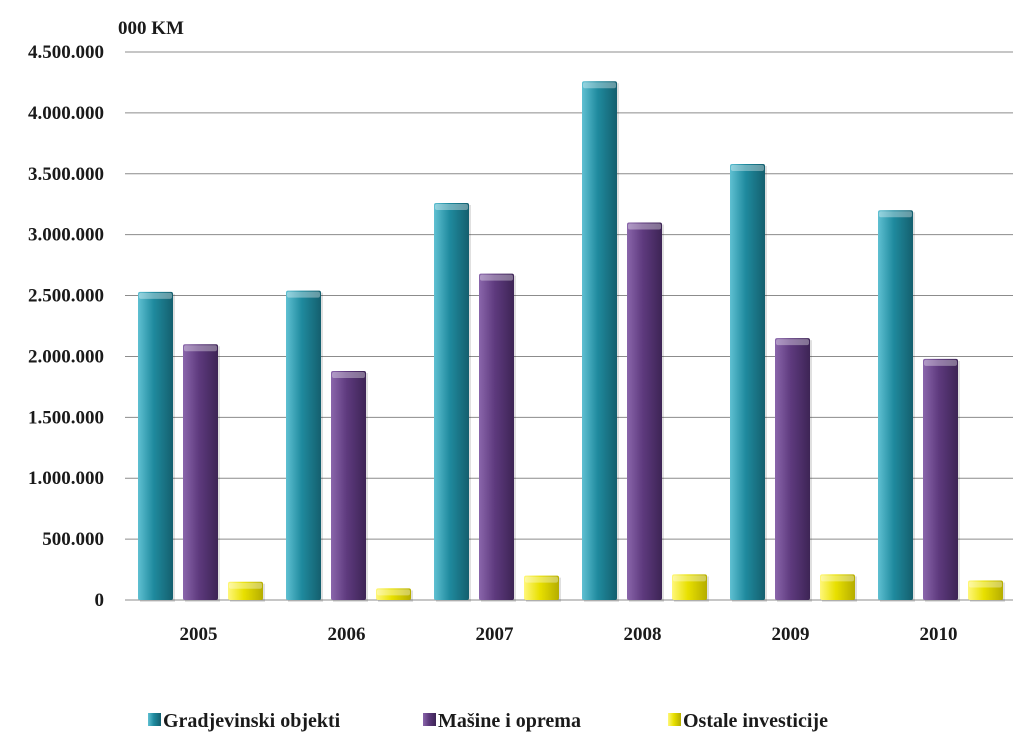 This screenshot has height=740, width=1013. I want to click on y-tick-label: 0, so click(100, 600).